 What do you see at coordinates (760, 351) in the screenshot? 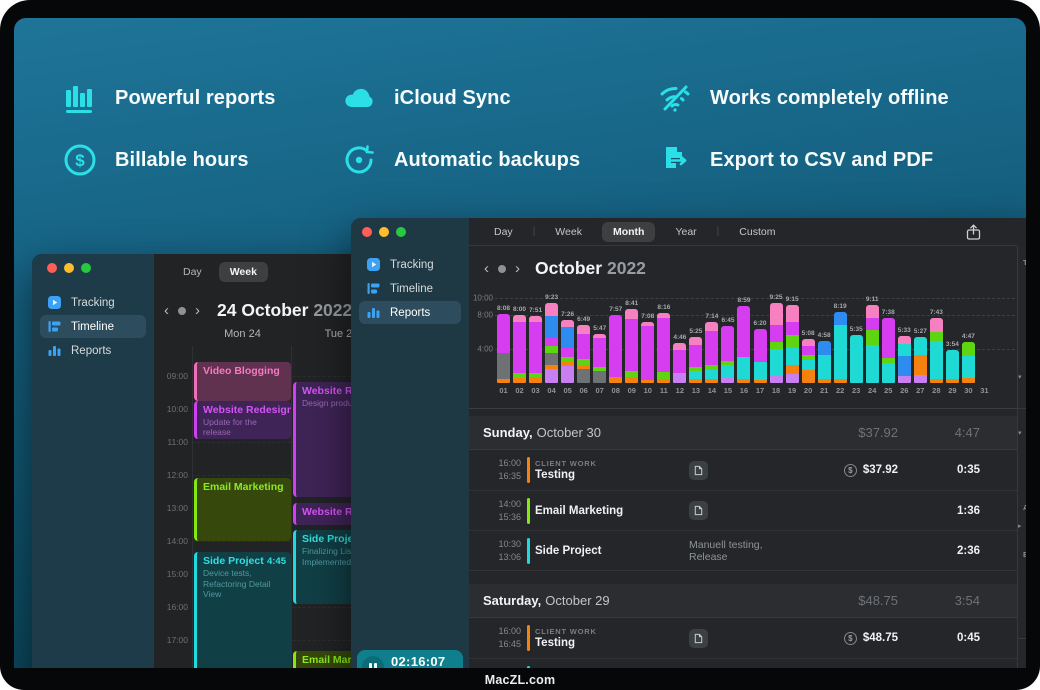
I see `chart-bar: 6:20` at bounding box center [760, 351].